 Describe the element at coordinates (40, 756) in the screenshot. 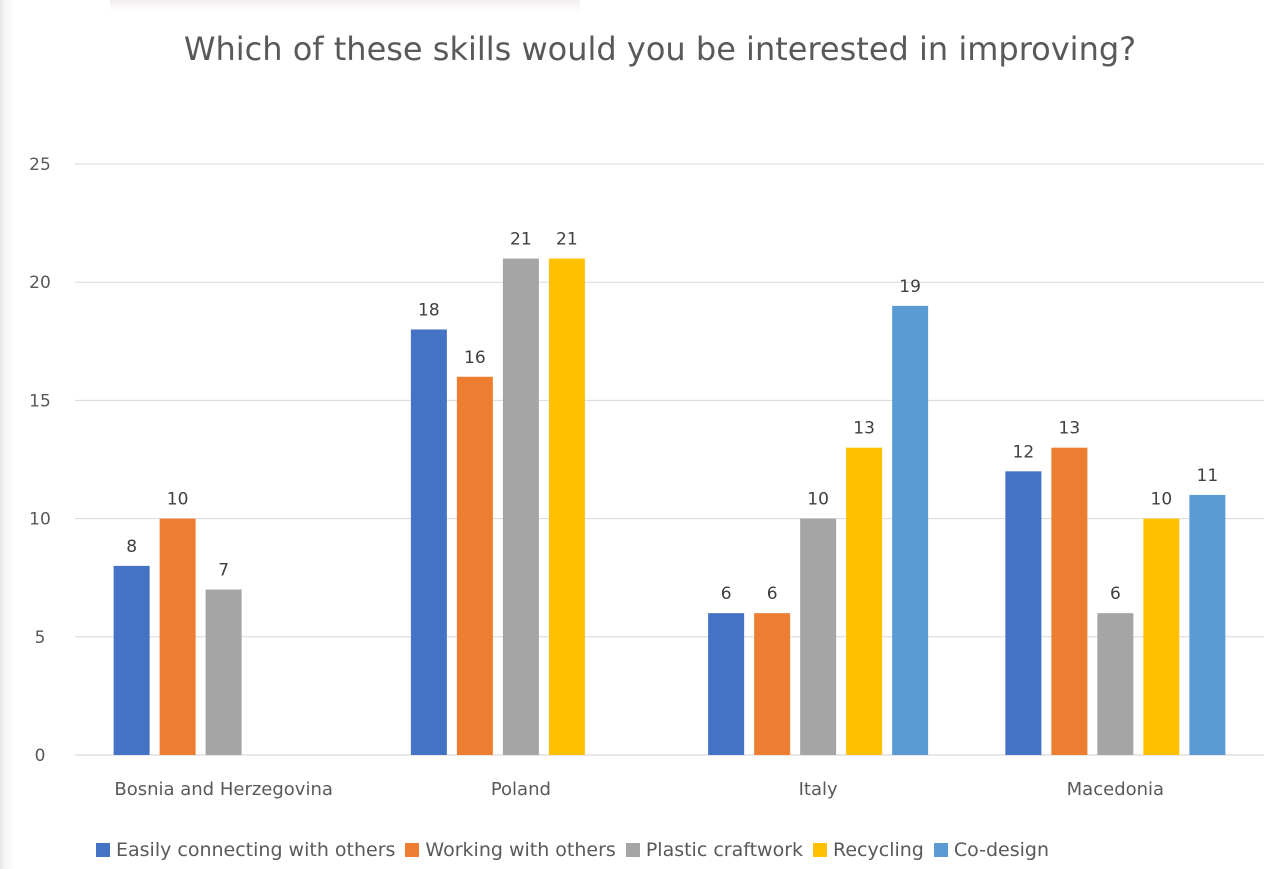

I see `y-tick-label: 0` at that location.